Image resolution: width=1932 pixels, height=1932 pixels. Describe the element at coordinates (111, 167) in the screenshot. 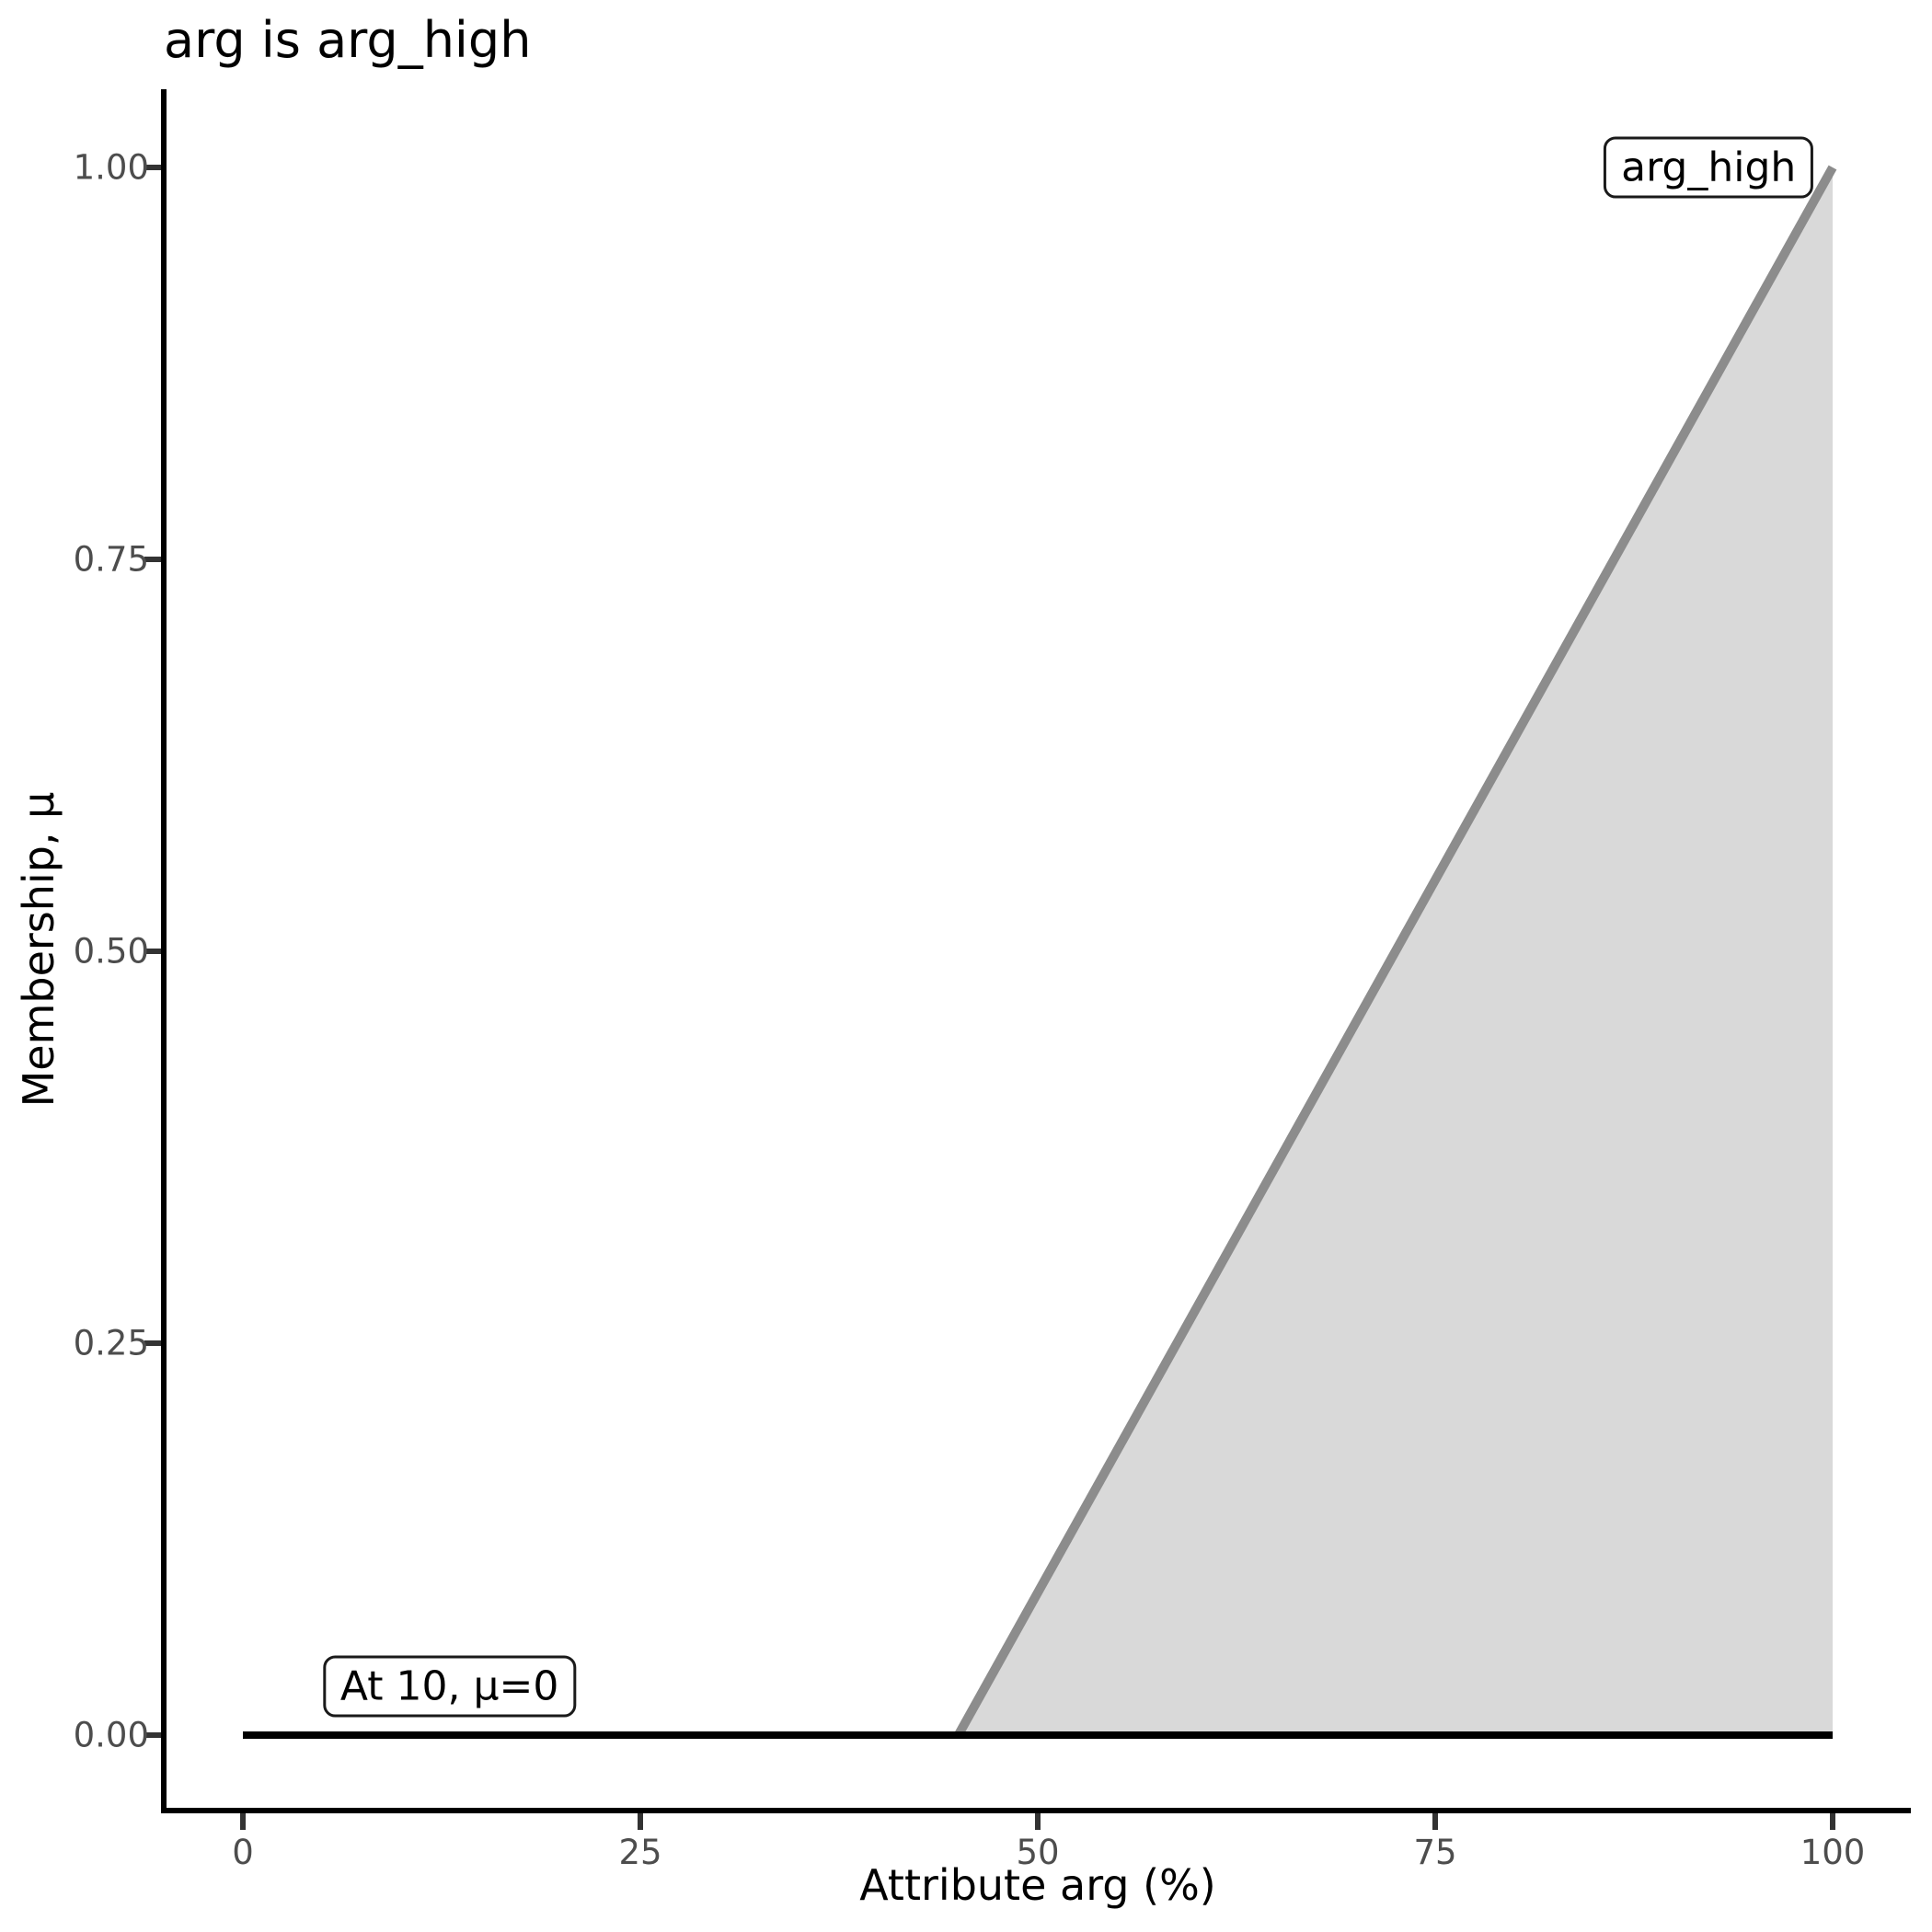

I see `y-tick-label: 1.00` at that location.